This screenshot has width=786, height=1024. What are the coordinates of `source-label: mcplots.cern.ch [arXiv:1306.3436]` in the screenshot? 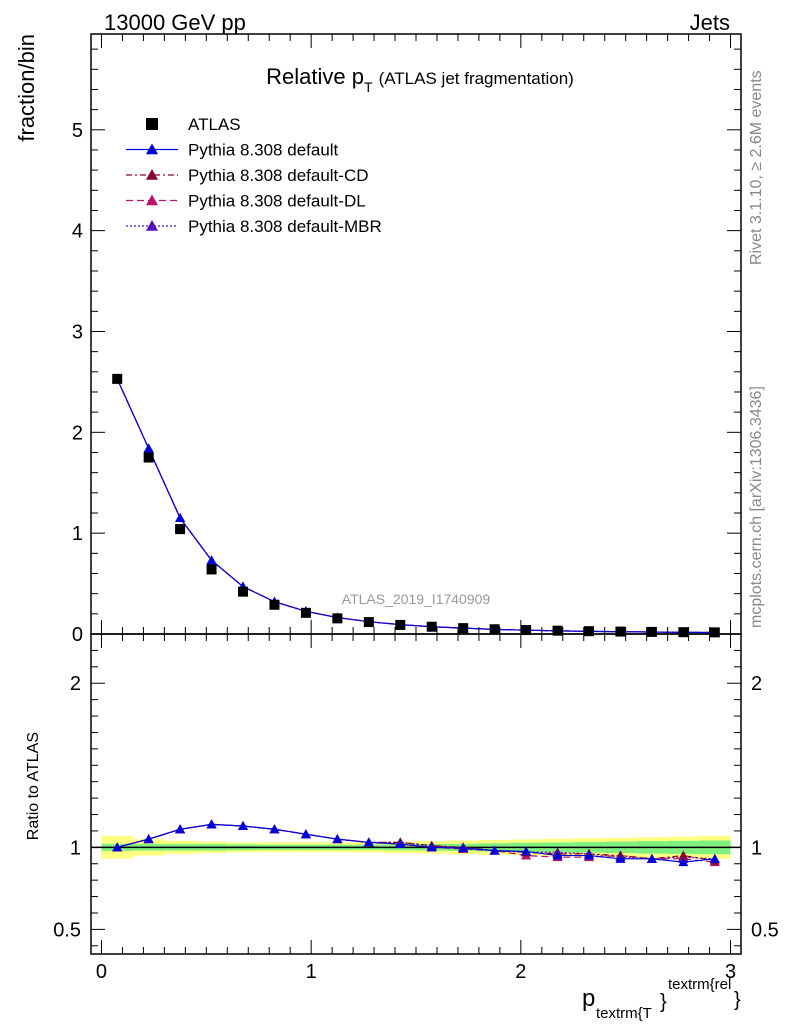 It's located at (756, 507).